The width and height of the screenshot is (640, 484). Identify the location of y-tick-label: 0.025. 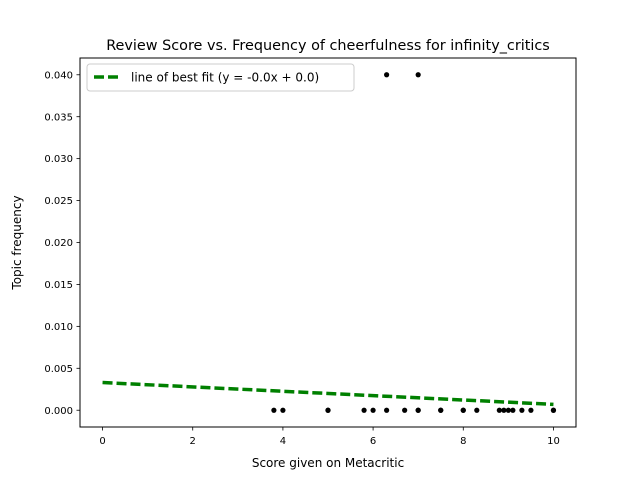
(58, 201).